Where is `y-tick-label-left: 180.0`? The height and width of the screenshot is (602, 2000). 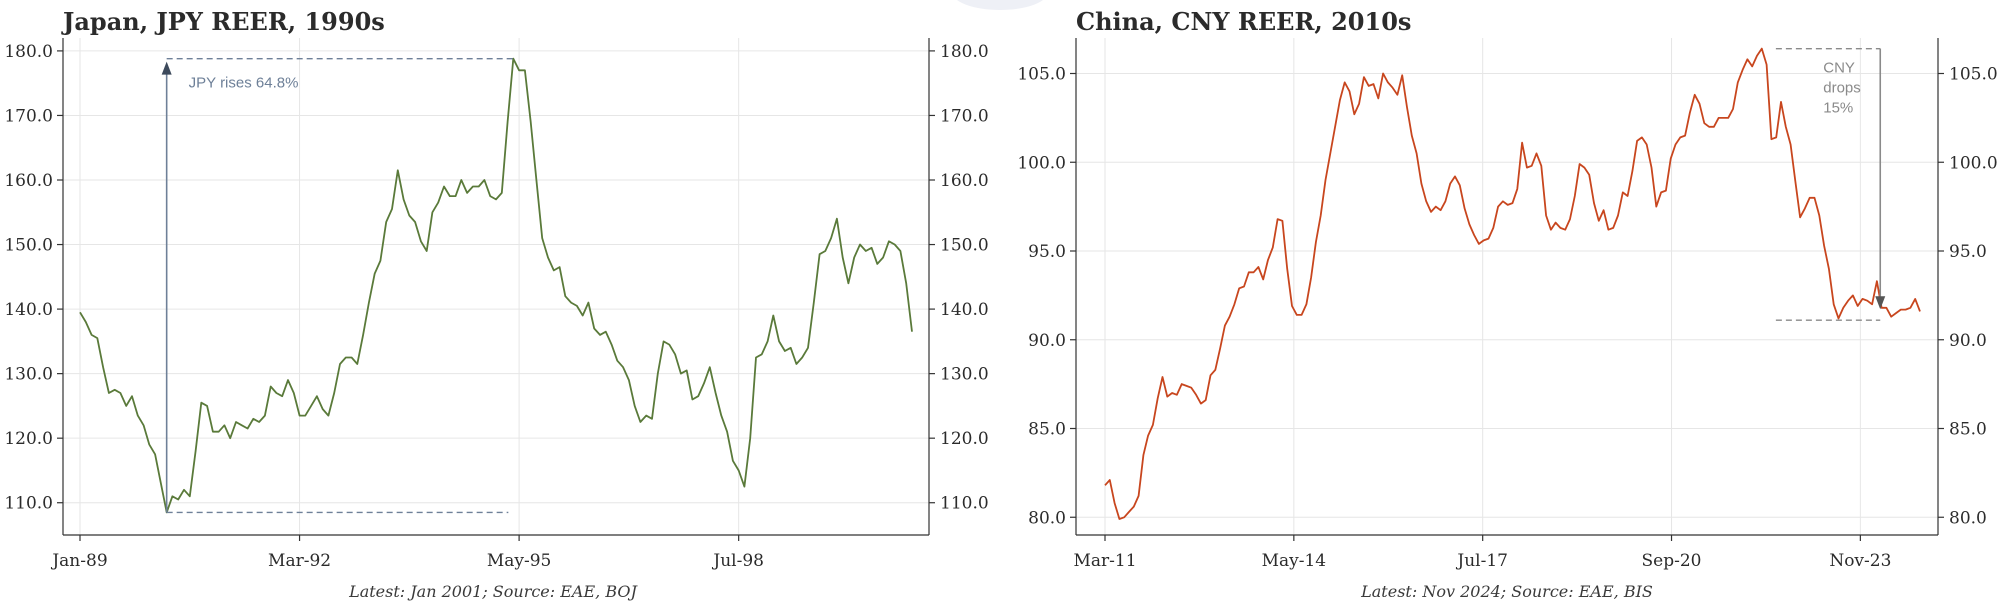 y-tick-label-left: 180.0 is located at coordinates (28, 52).